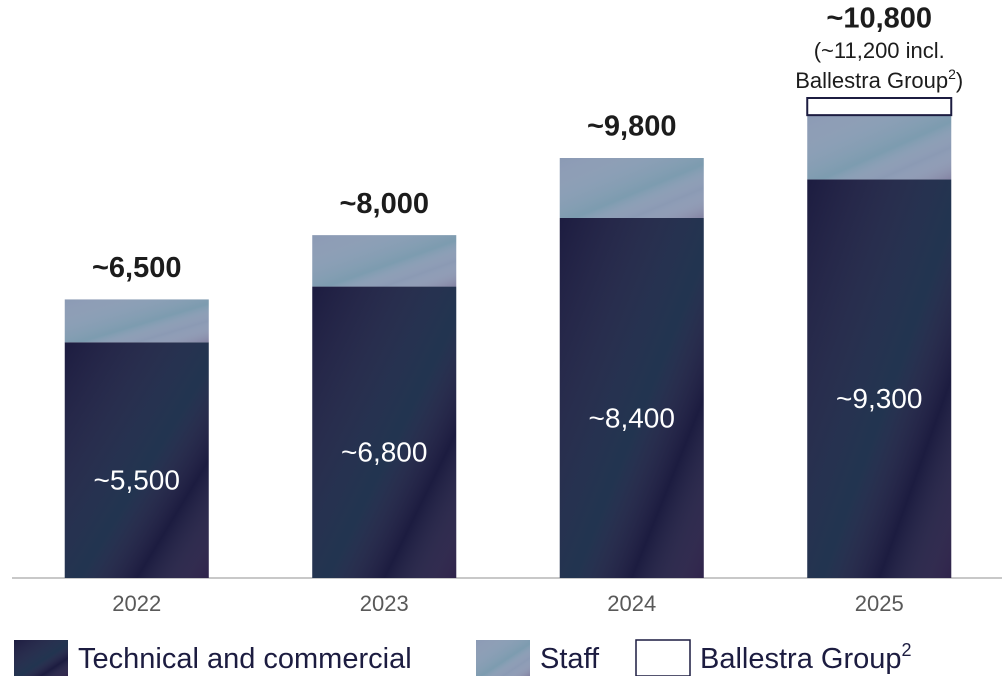 The image size is (1002, 676). What do you see at coordinates (801, 659) in the screenshot?
I see `legend-name: Ballestra Group` at bounding box center [801, 659].